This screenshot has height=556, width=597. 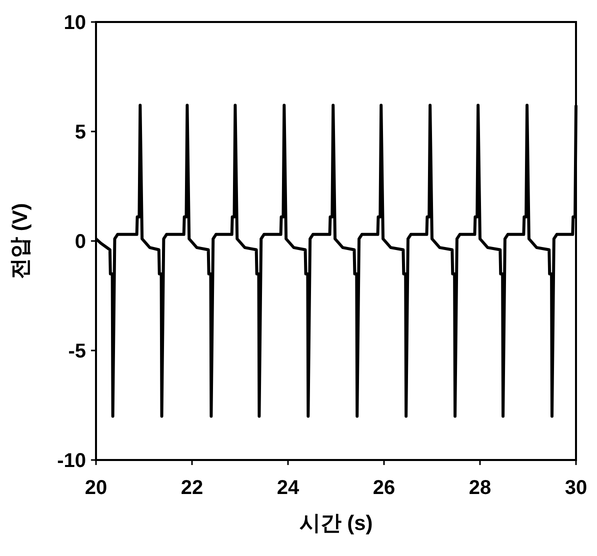 What do you see at coordinates (77, 351) in the screenshot?
I see `ytick-label: -5` at bounding box center [77, 351].